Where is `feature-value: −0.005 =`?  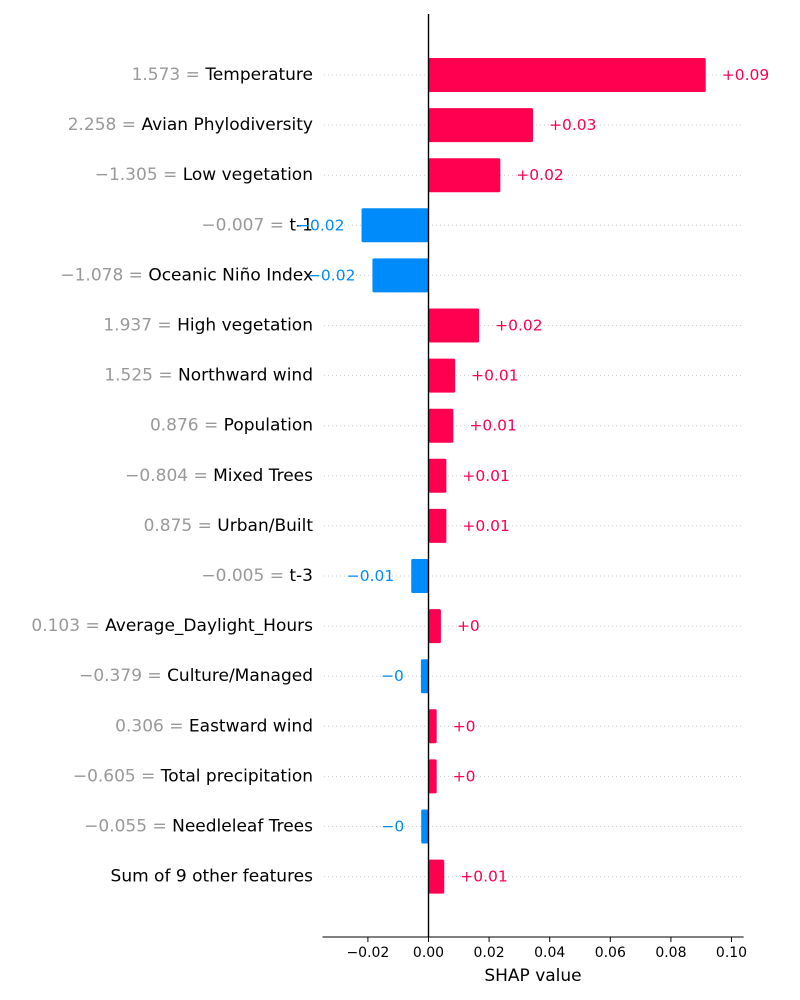 feature-value: −0.005 = is located at coordinates (245, 576).